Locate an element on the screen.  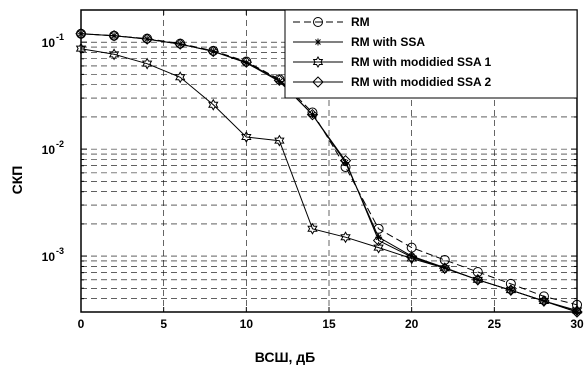
x-tick-label: 0 is located at coordinates (81, 324).